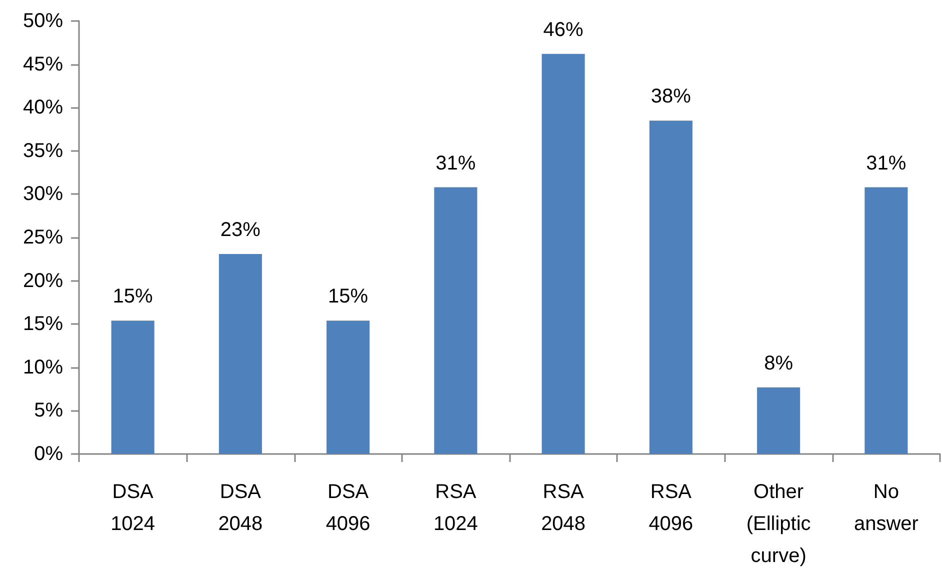  I want to click on y-tick-label: 45%, so click(43, 64).